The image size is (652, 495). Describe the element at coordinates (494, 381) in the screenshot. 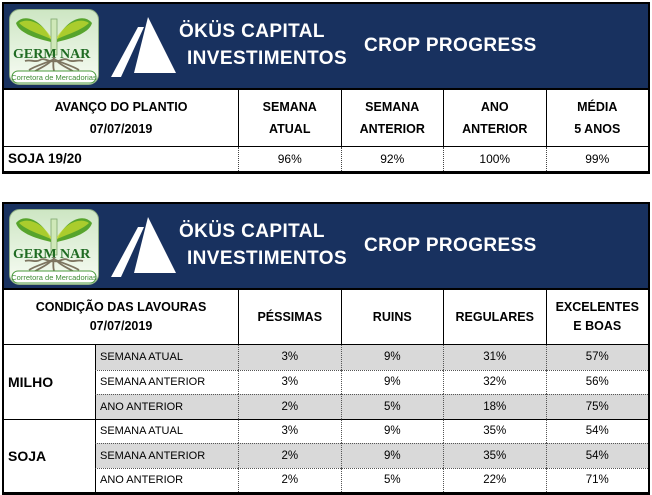

I see `cell-value: 32%` at that location.